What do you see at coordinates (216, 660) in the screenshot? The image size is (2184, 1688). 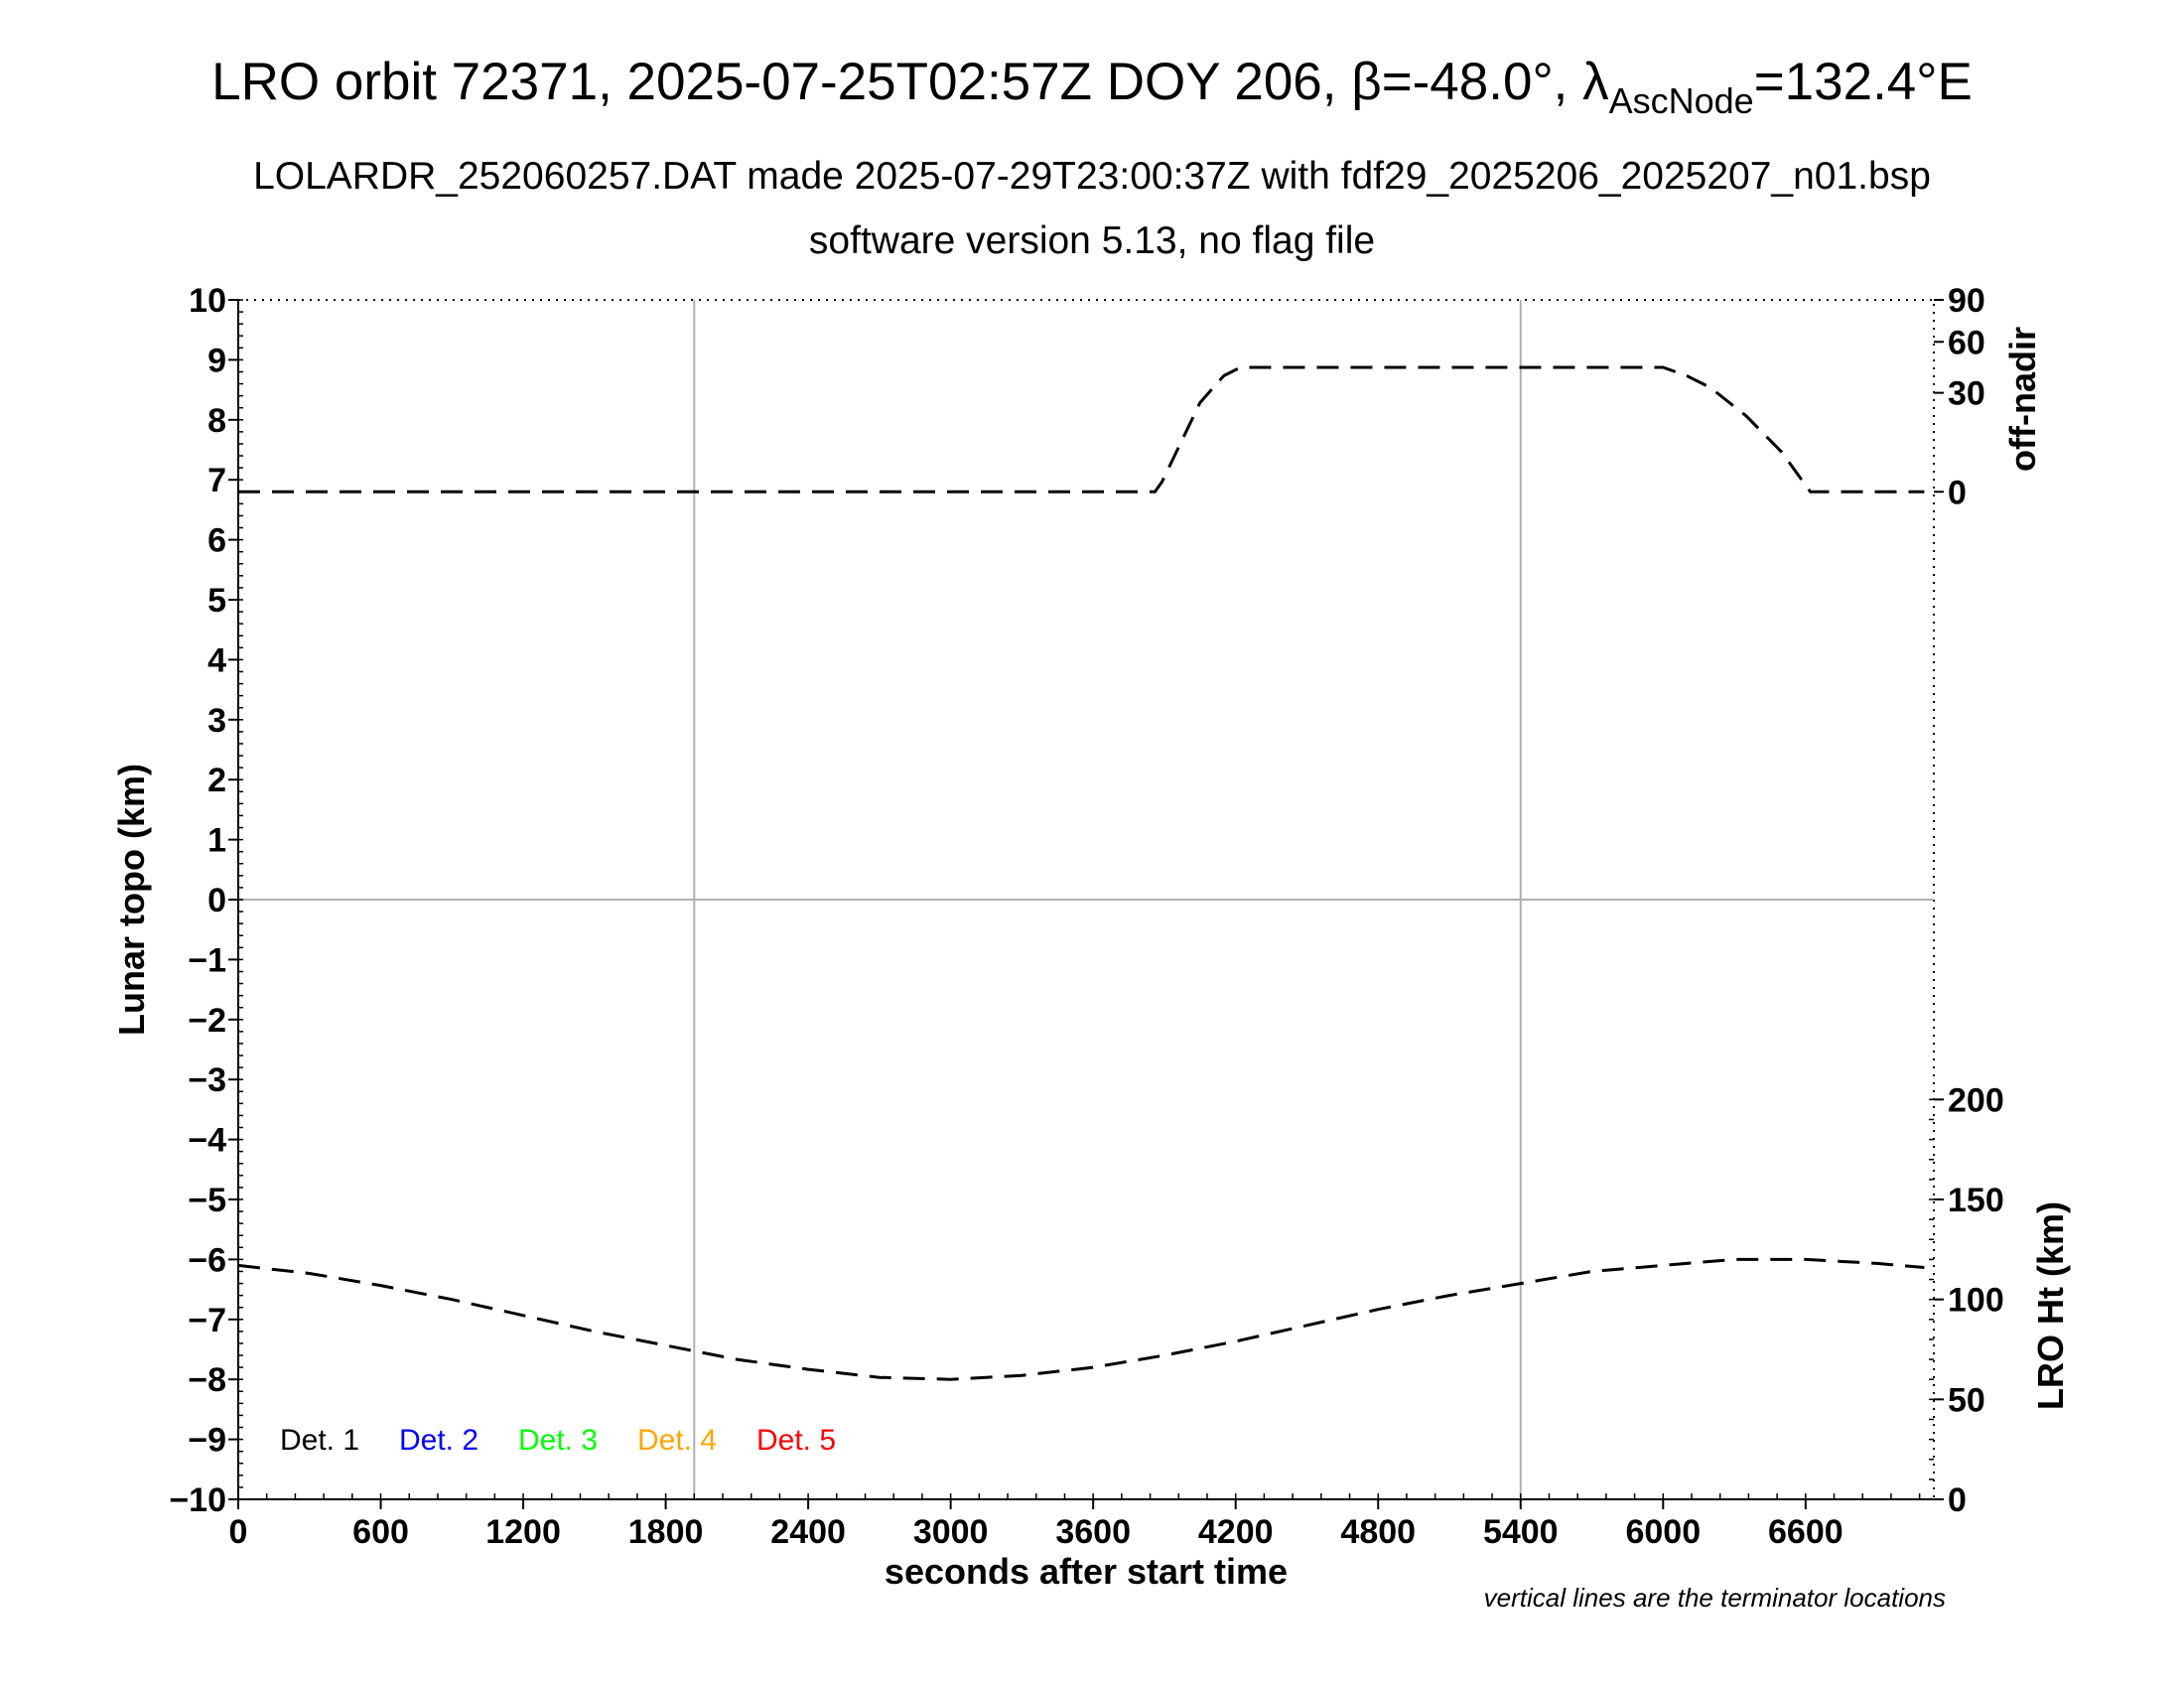 I see `y-tick-label: 4` at bounding box center [216, 660].